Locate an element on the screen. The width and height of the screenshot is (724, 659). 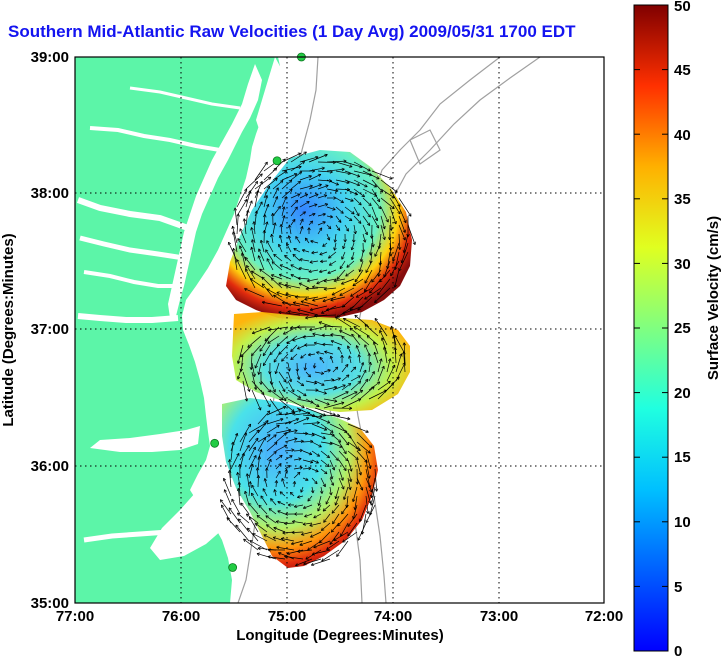
x-tick-label: 77:00 is located at coordinates (75, 616).